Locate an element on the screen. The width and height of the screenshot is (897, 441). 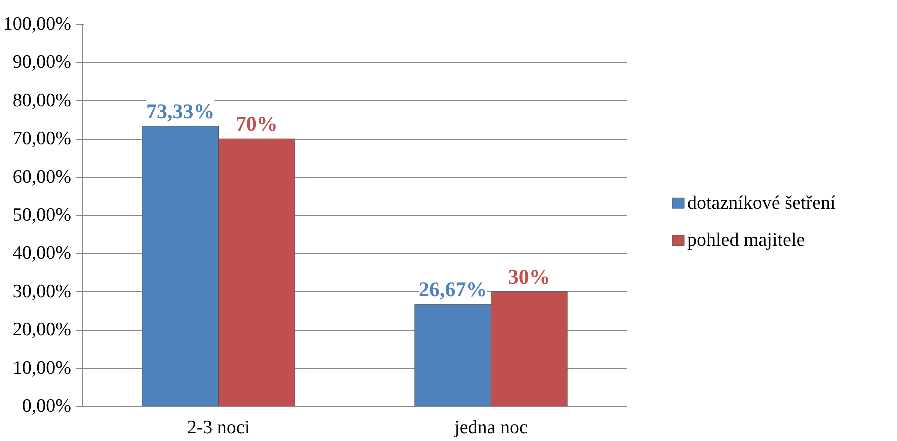
y-tick-label: 90,00% is located at coordinates (42, 63).